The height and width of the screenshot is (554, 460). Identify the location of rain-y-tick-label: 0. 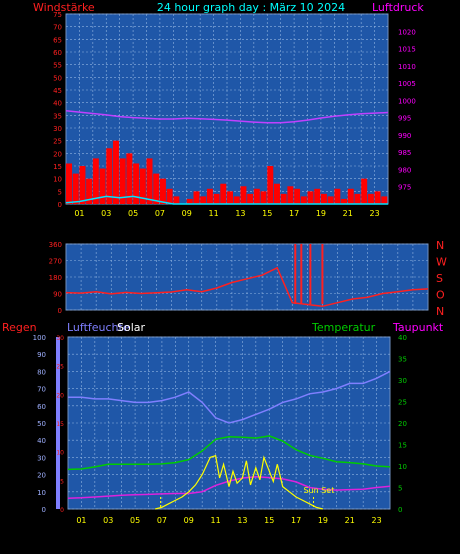
(62, 510).